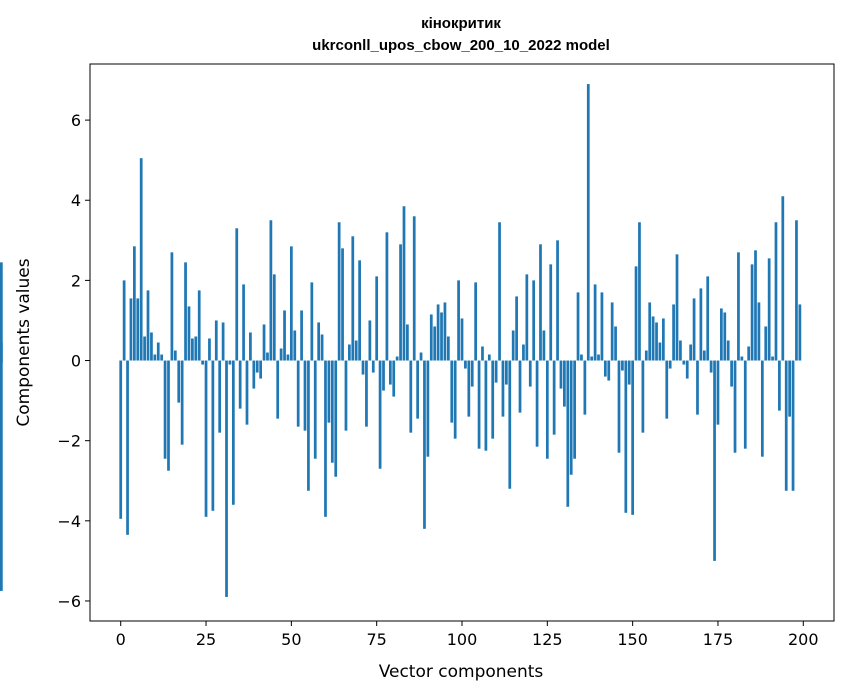 The image size is (847, 696). What do you see at coordinates (206, 639) in the screenshot?
I see `x-tick-label: 25` at bounding box center [206, 639].